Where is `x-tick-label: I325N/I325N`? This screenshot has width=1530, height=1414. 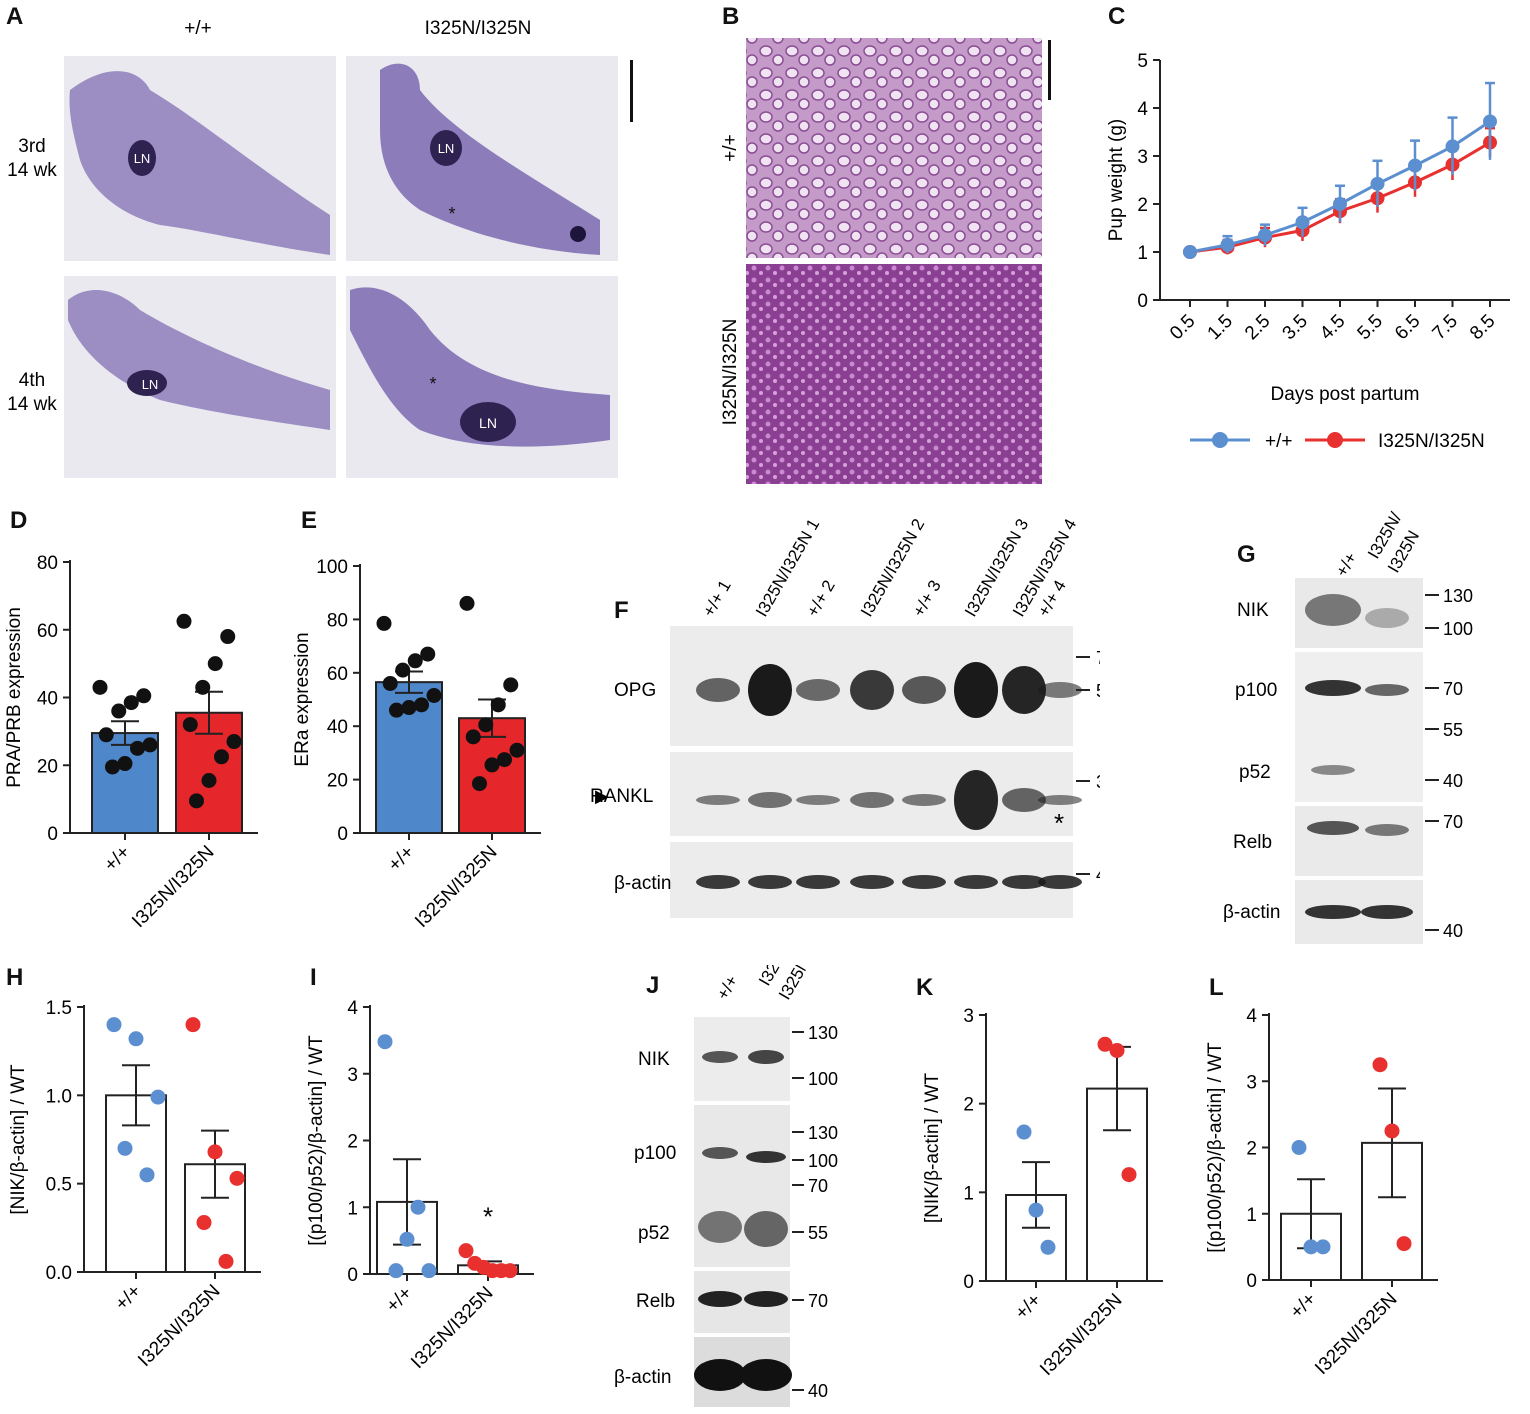 x-tick-label: I325N/I325N is located at coordinates (1081, 1335).